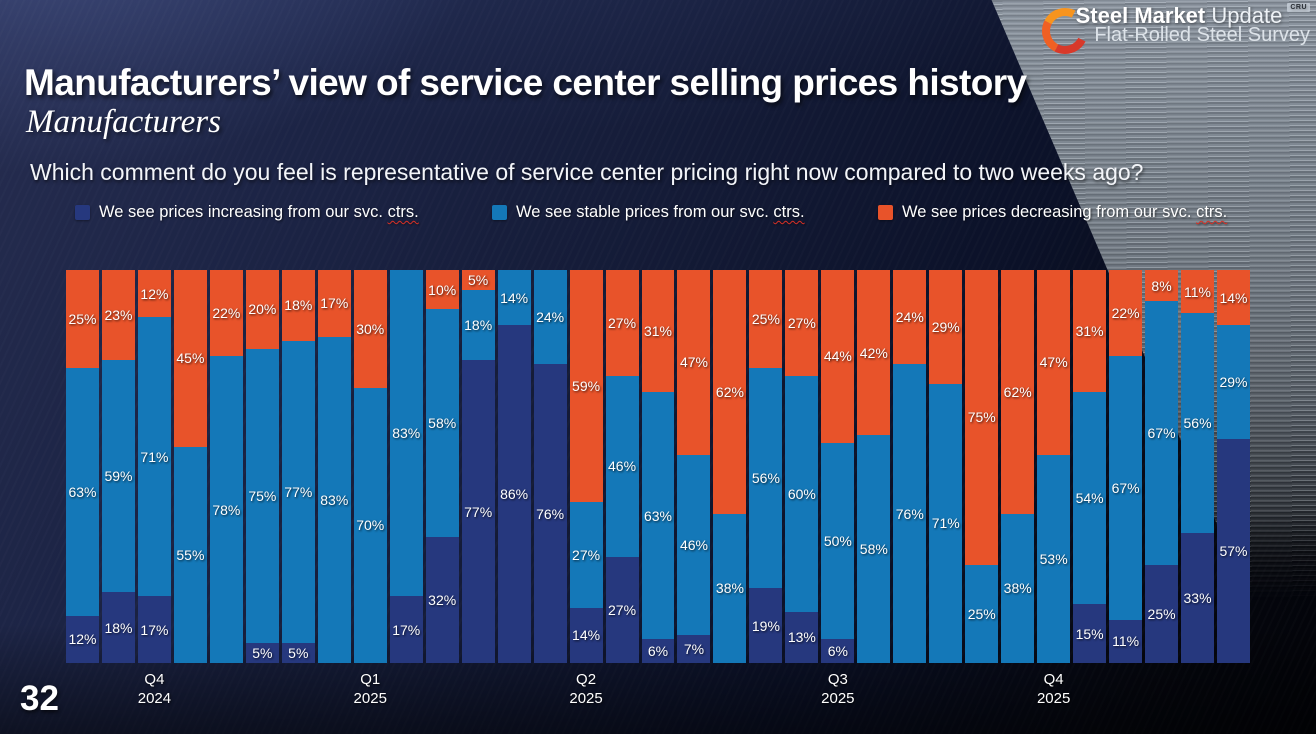 Image resolution: width=1316 pixels, height=734 pixels. I want to click on bar: 31% 63% 6%, so click(658, 466).